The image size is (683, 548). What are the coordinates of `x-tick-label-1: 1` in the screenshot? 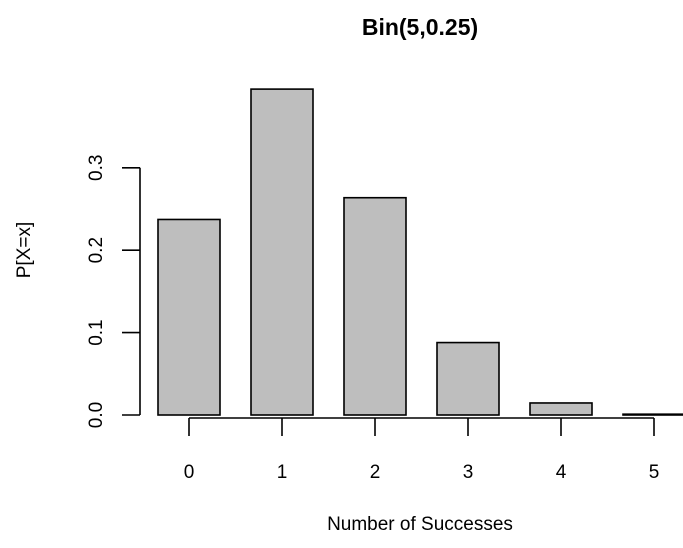 It's located at (282, 472).